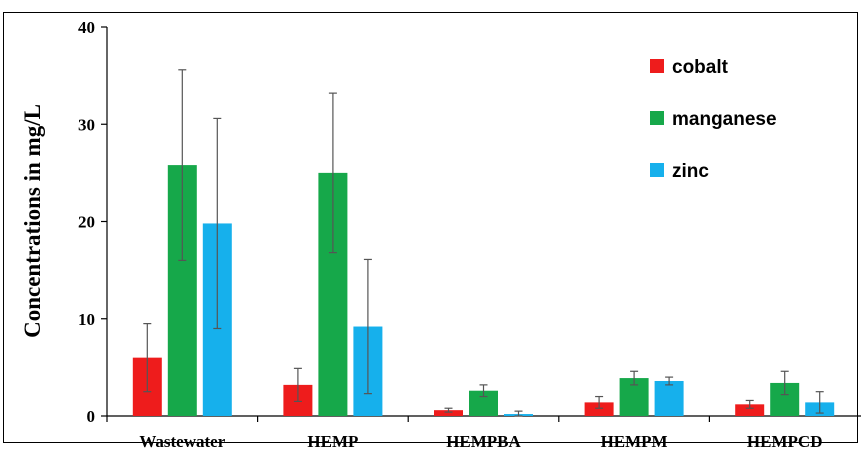 The height and width of the screenshot is (452, 861). Describe the element at coordinates (657, 66) in the screenshot. I see `legend-swatch-cobalt` at that location.